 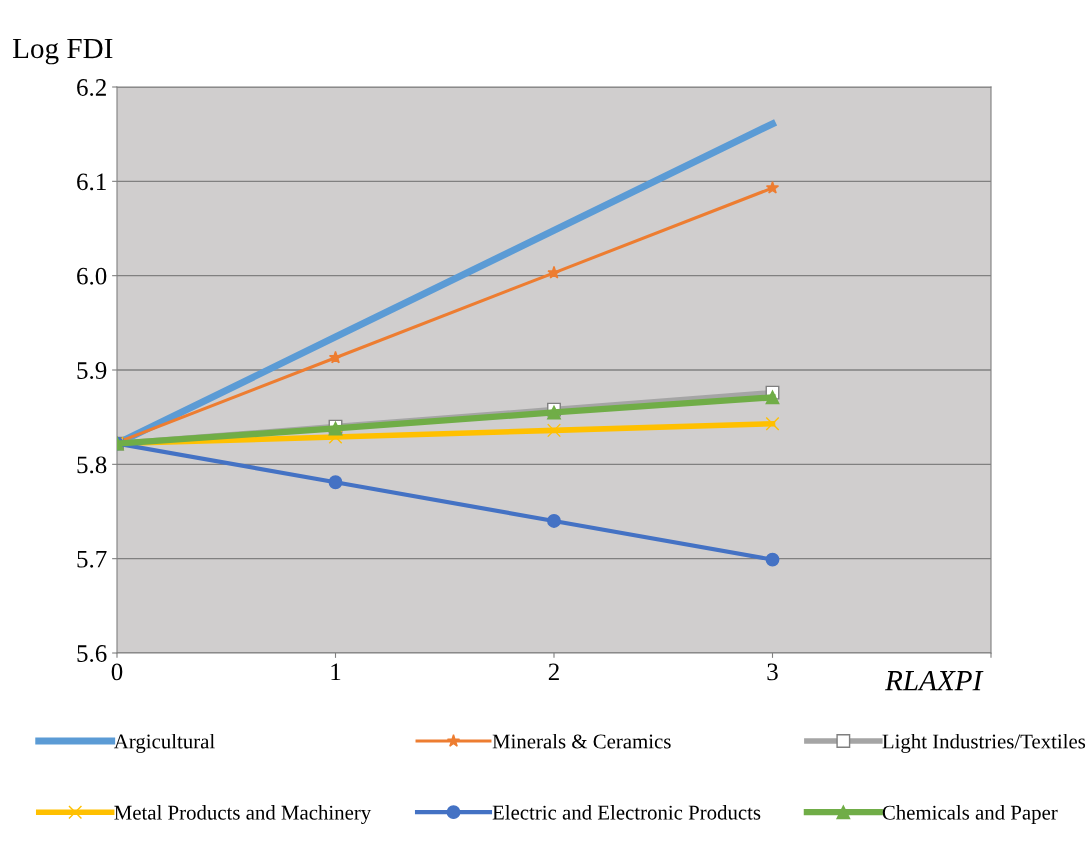 I want to click on legend-label: Light Industries/Textiles, so click(x=984, y=743).